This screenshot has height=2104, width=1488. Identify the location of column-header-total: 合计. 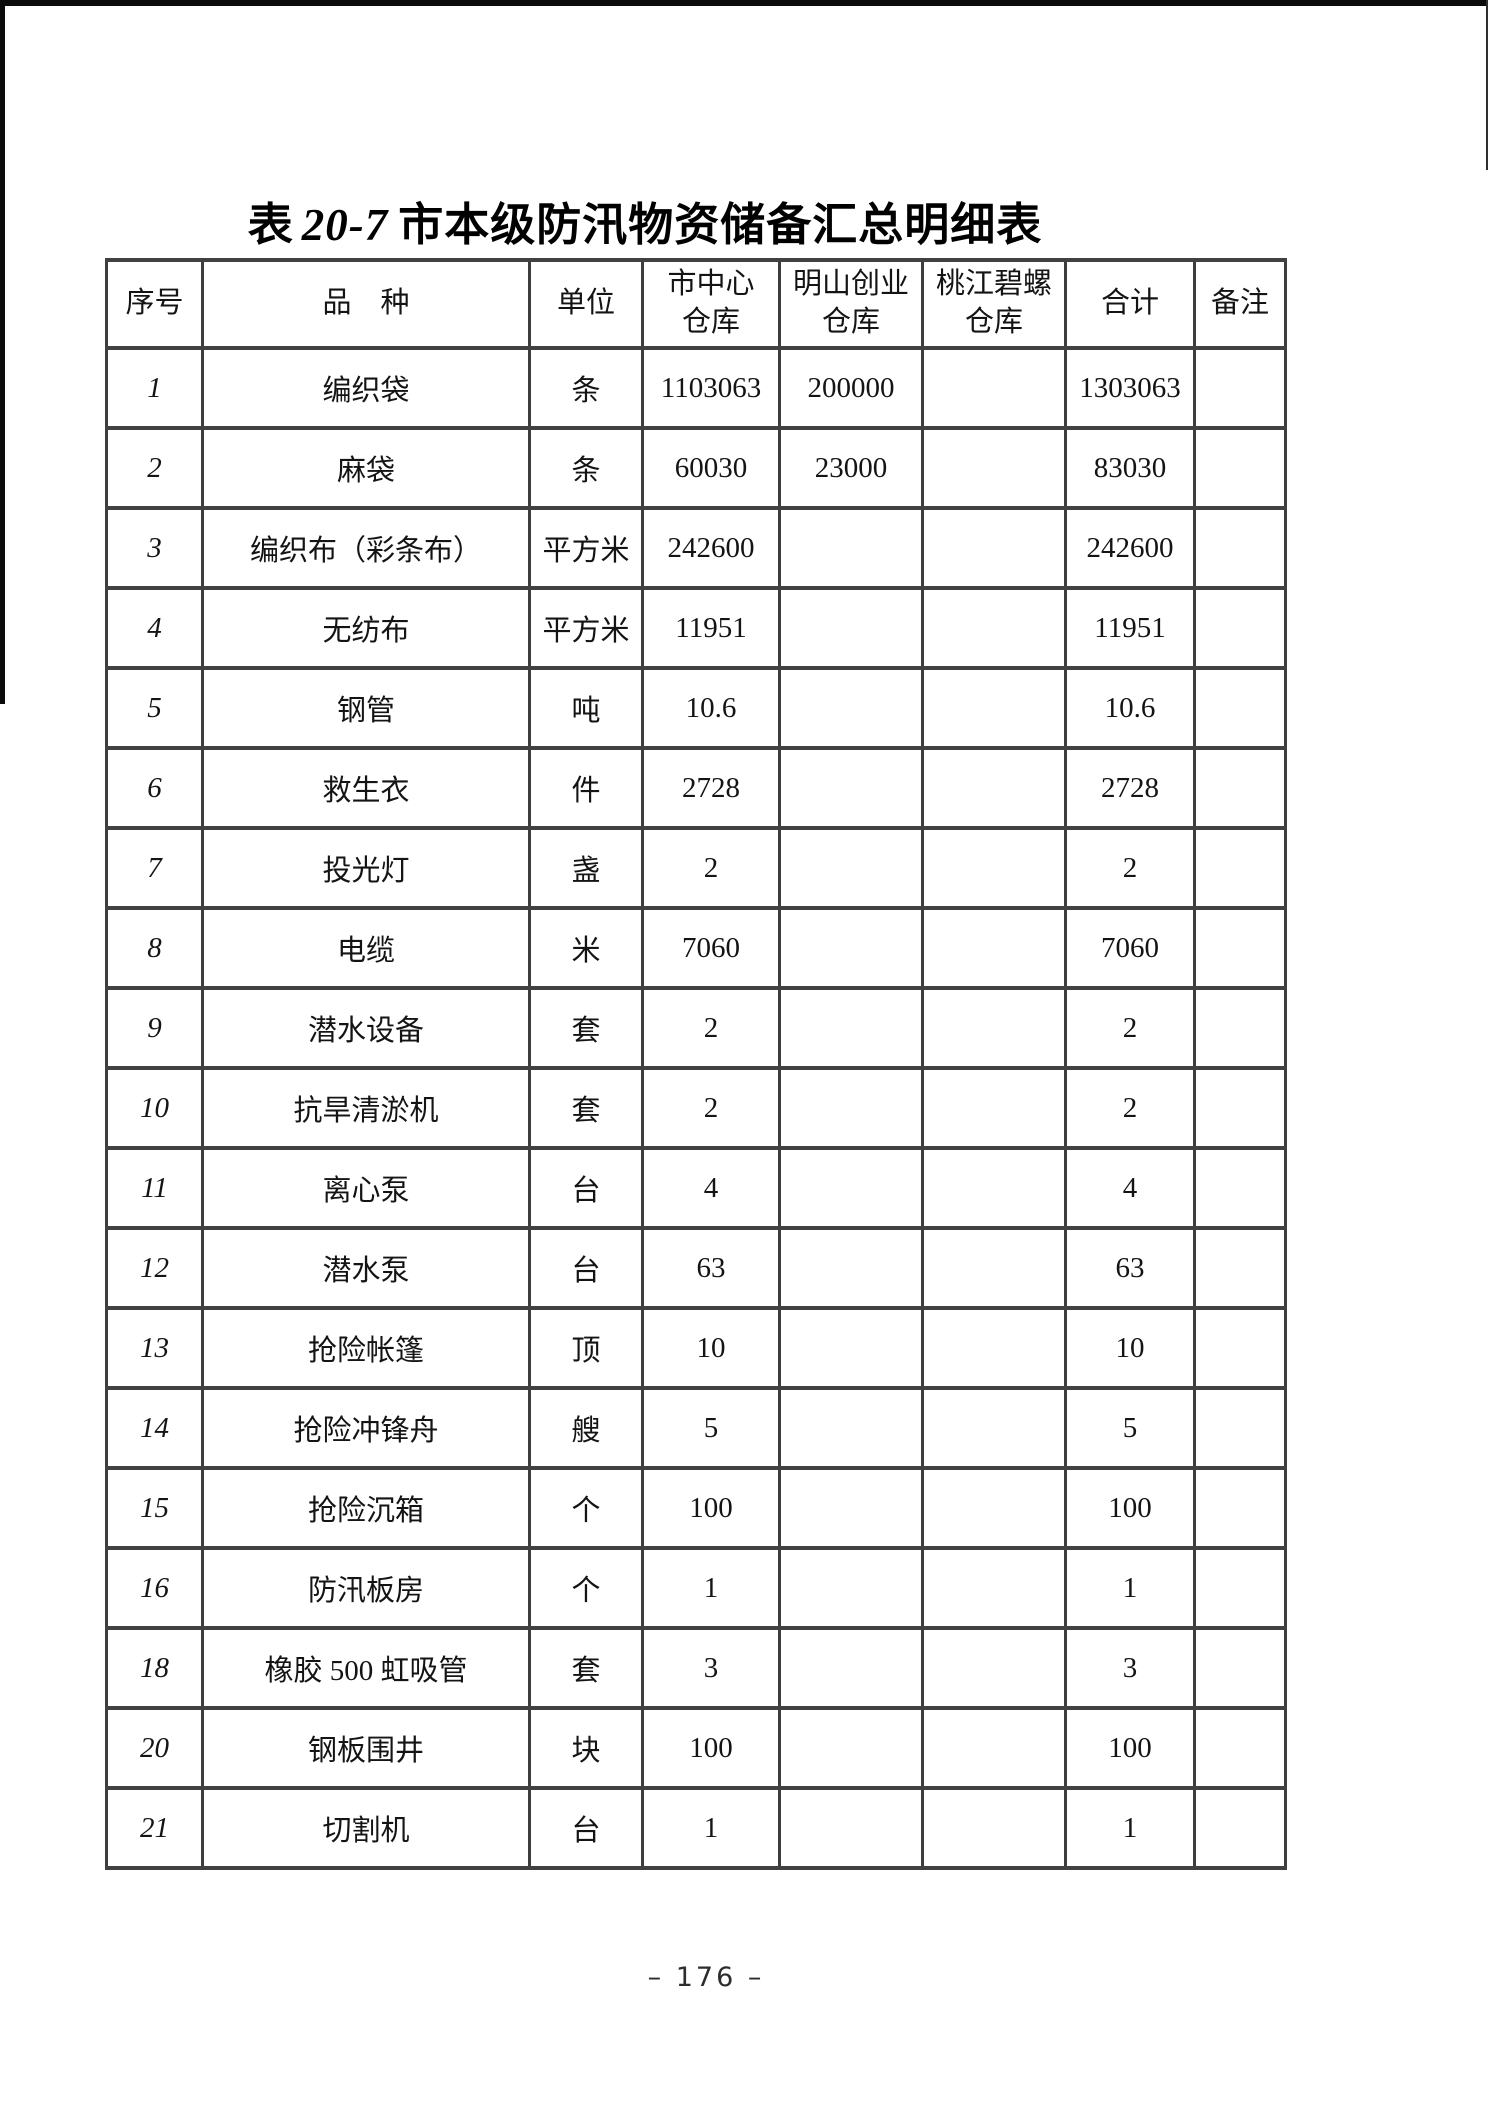
(1130, 304).